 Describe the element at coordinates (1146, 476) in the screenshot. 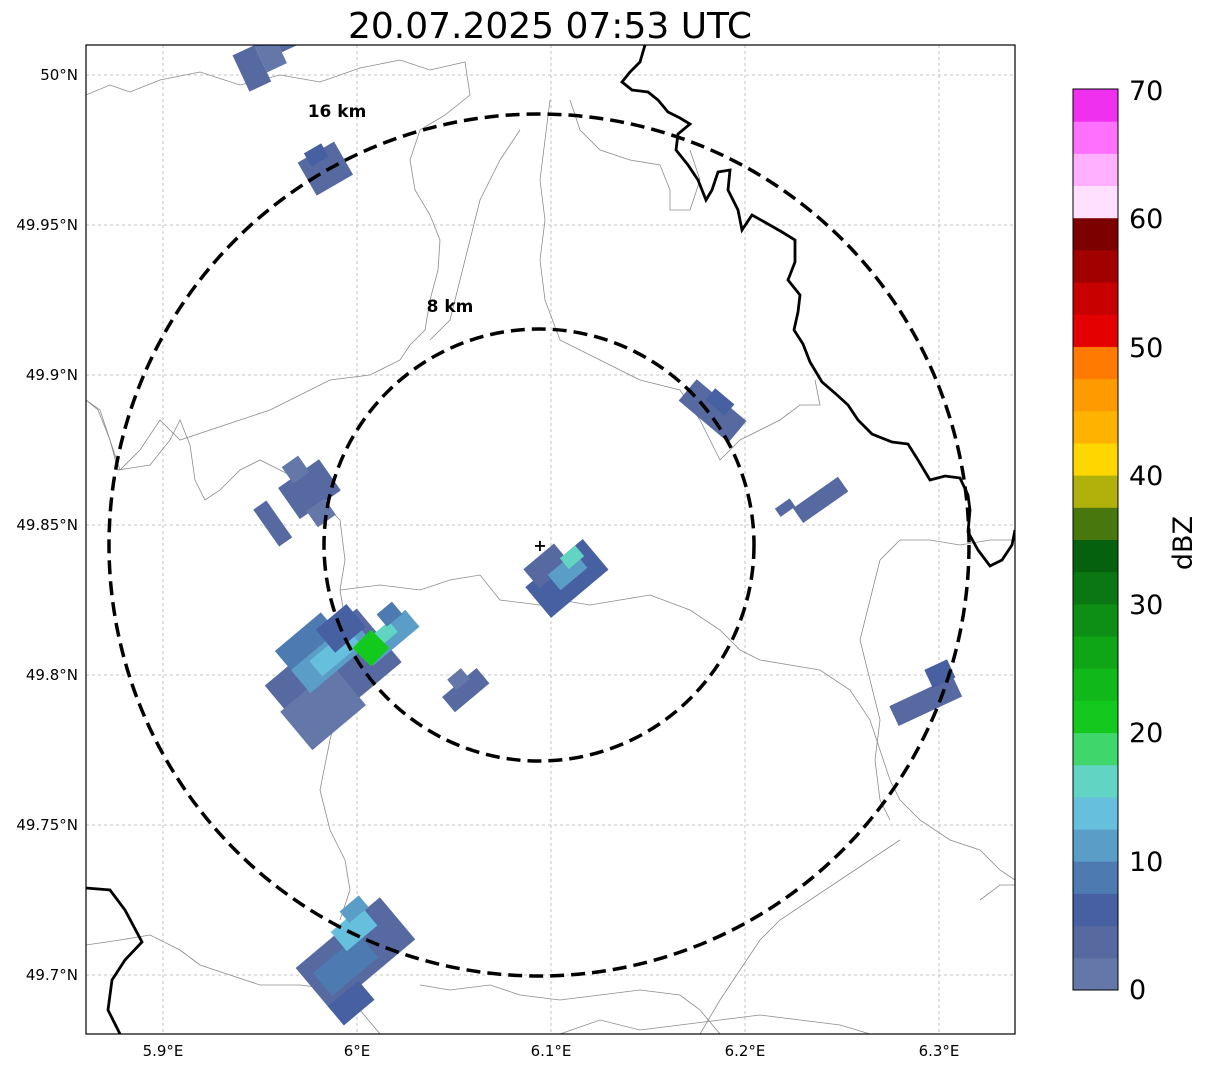

I see `colorbar-tick: 40` at that location.